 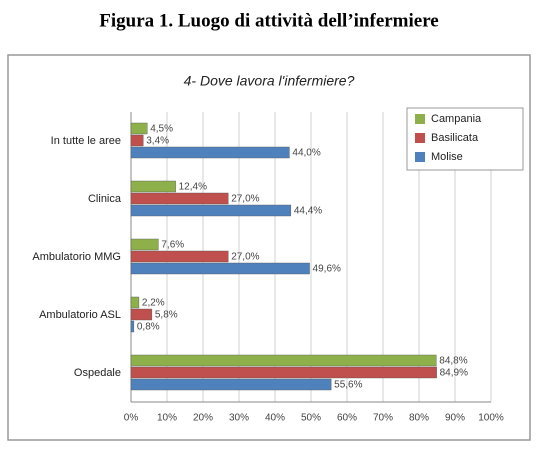 I want to click on x-tick-label: 70%, so click(x=383, y=418).